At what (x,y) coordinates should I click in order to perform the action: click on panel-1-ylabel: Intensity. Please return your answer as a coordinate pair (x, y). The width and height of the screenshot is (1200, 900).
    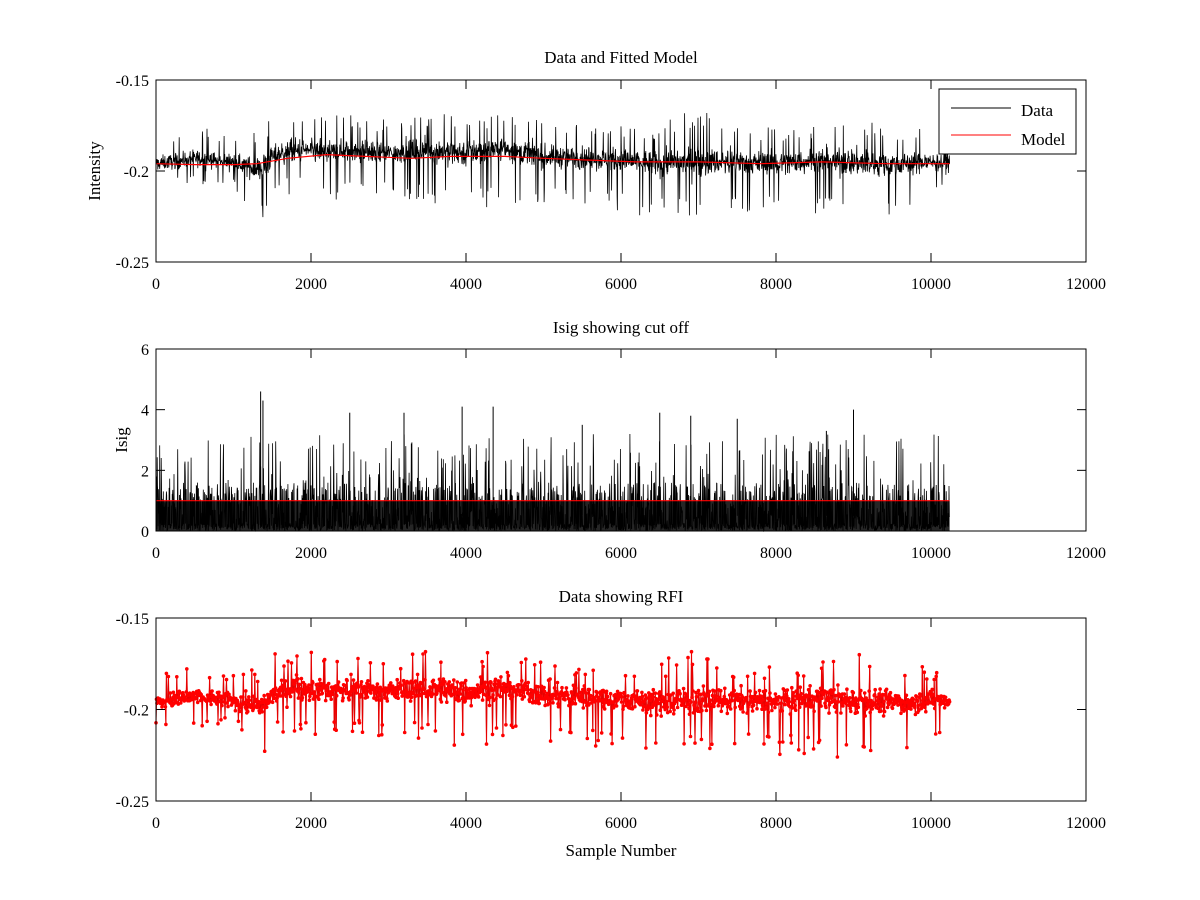
    Looking at the image, I should click on (94, 171).